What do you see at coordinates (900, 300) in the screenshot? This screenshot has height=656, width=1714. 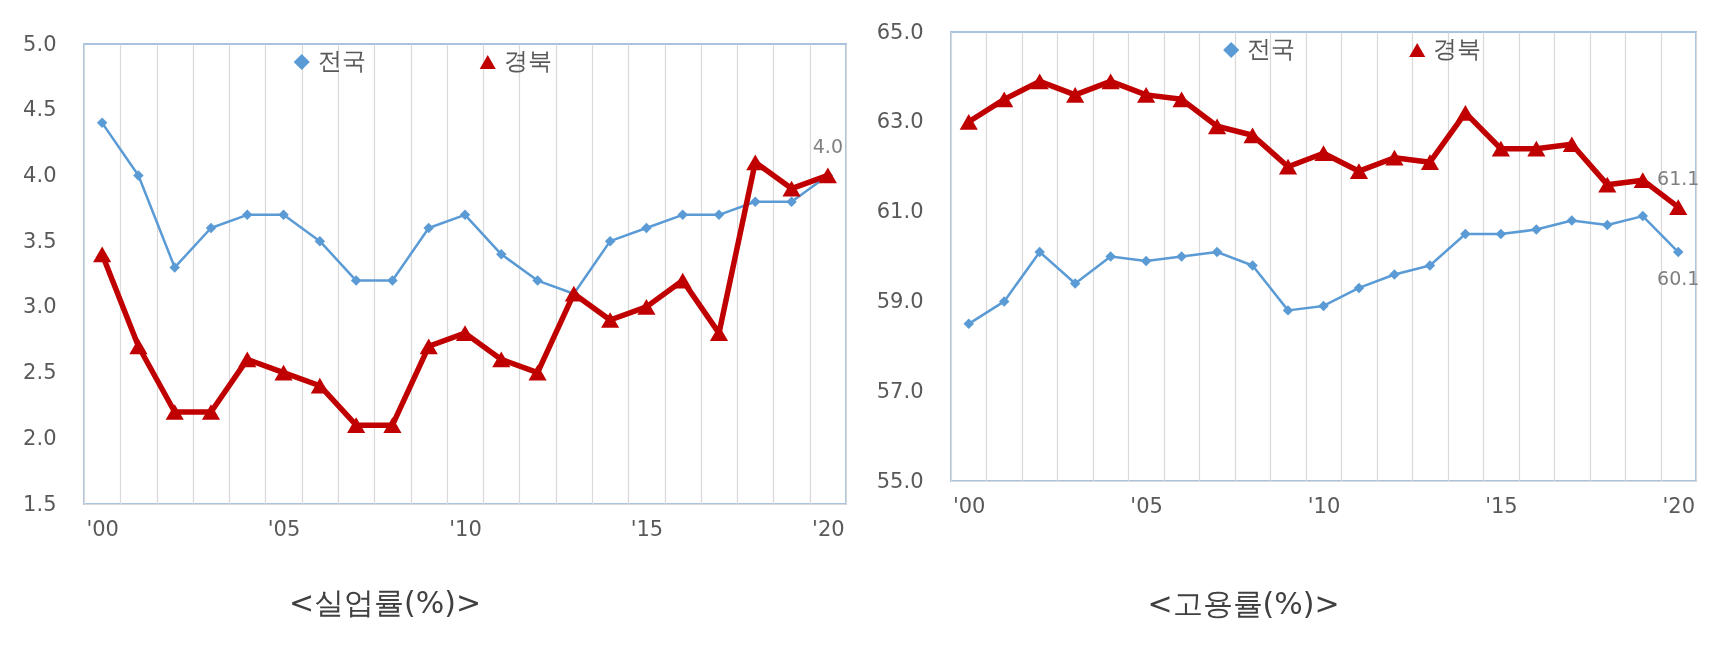 I see `y-tick-label: 59.0` at bounding box center [900, 300].